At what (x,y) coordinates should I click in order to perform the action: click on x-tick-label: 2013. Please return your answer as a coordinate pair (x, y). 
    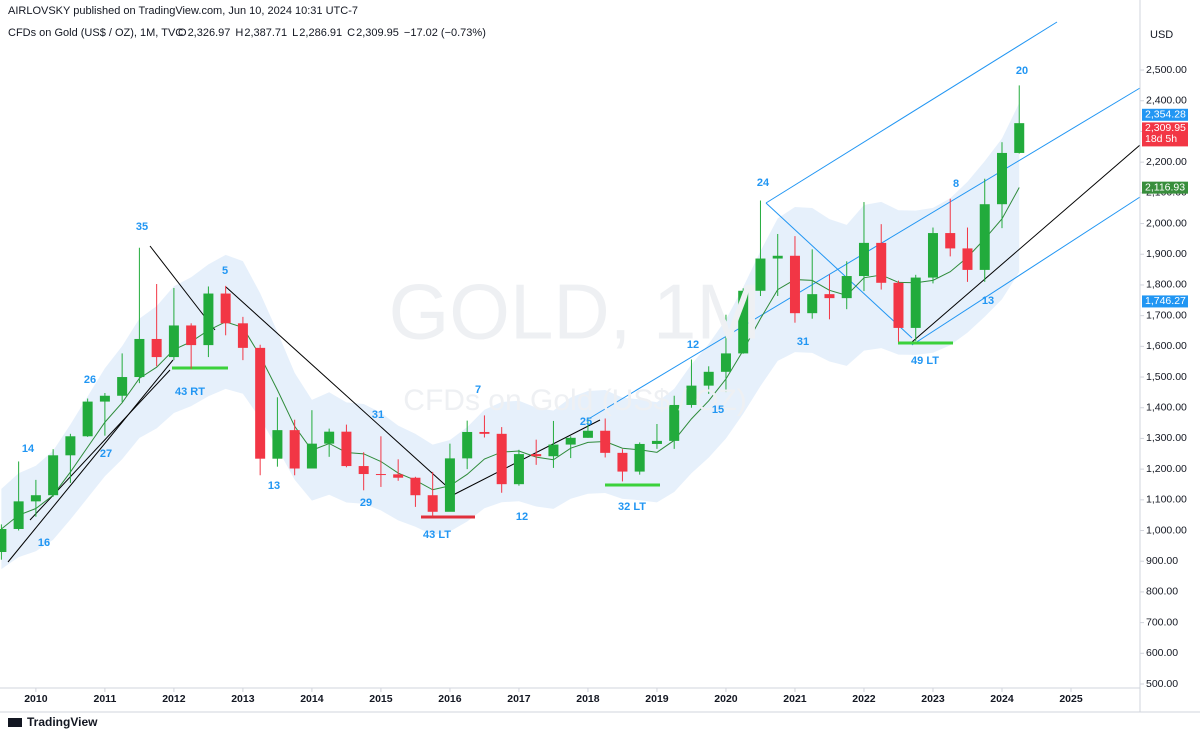
    Looking at the image, I should click on (243, 699).